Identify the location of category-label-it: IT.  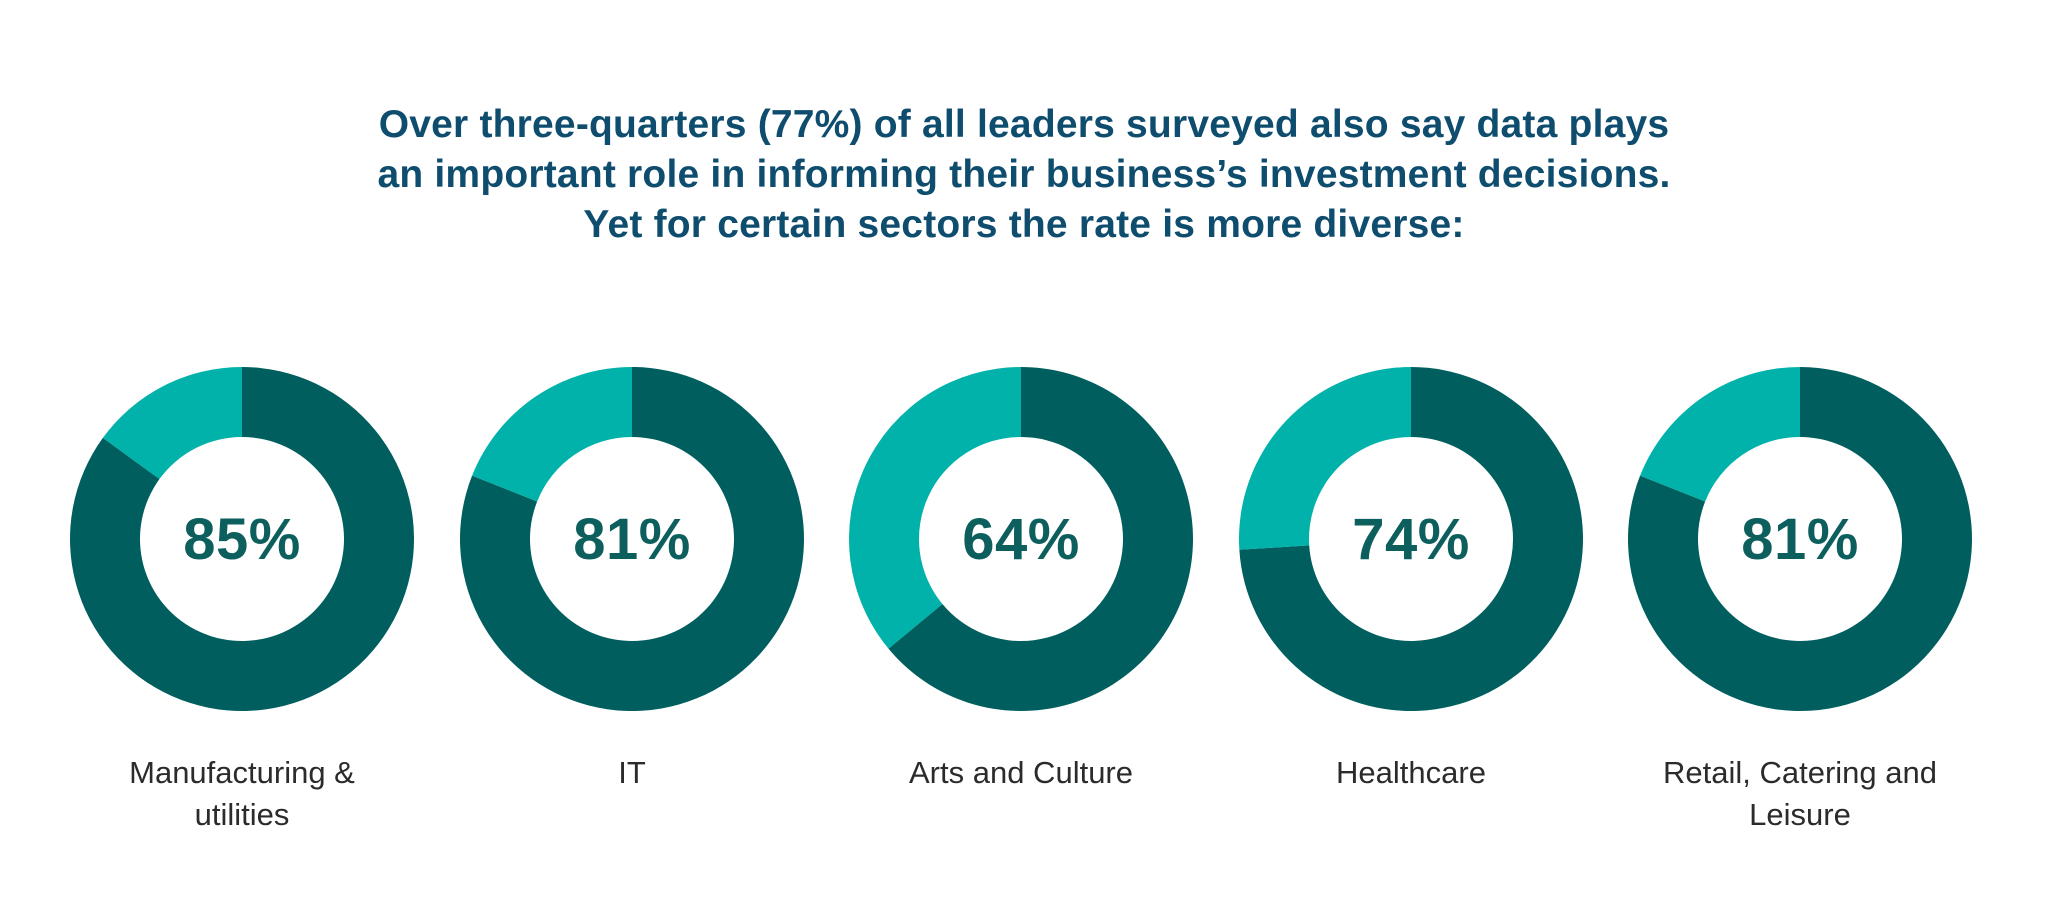
(632, 773).